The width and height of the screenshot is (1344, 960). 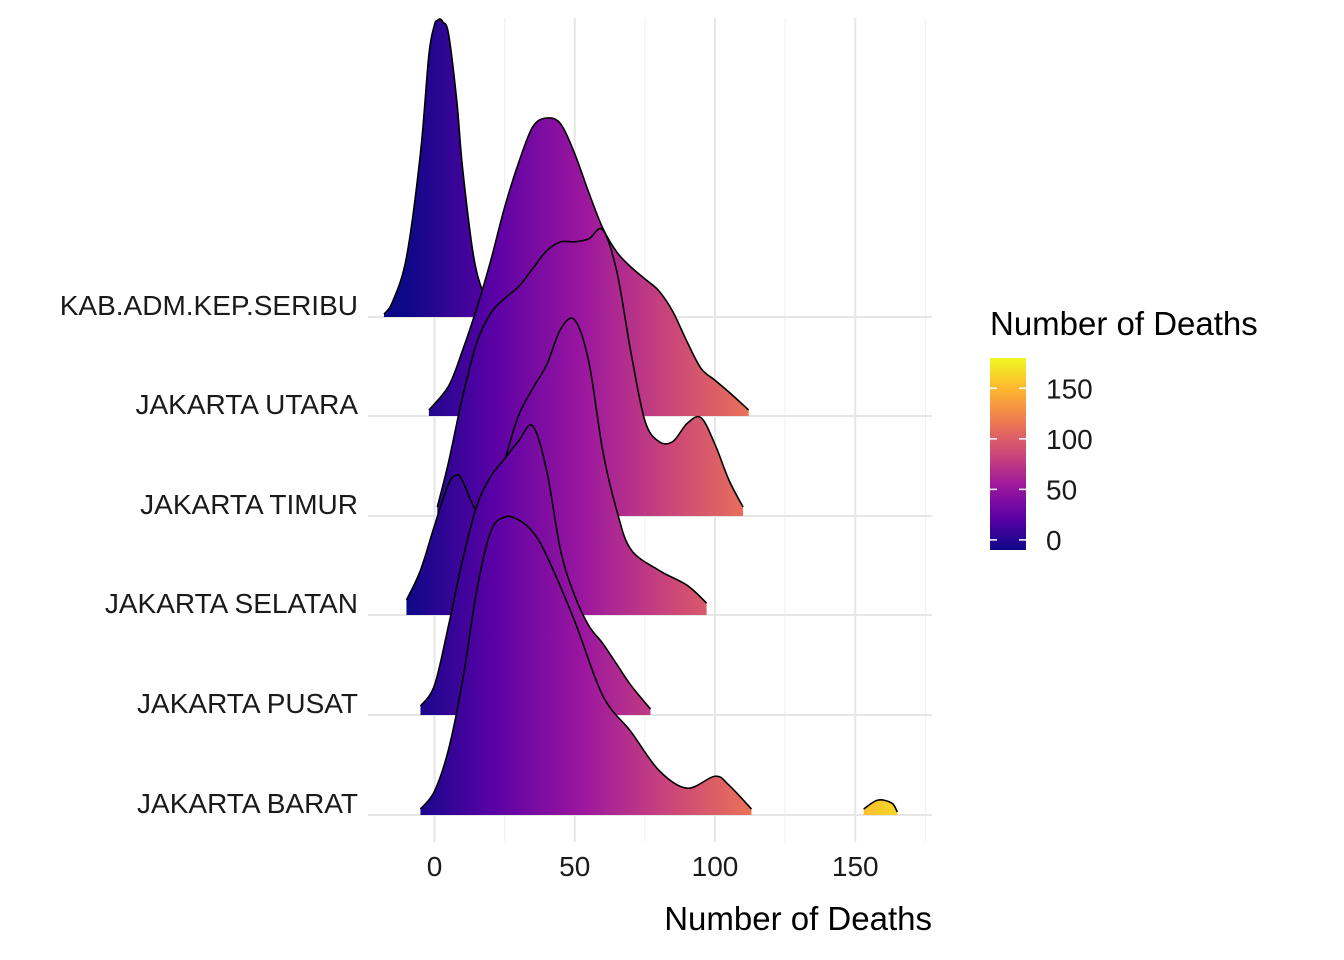 I want to click on legend-tick-label: 100, so click(x=1069, y=439).